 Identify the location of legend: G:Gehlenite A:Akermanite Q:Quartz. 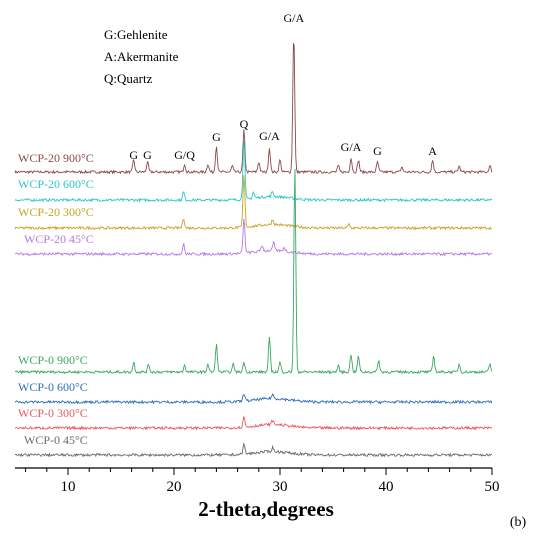
(141, 56).